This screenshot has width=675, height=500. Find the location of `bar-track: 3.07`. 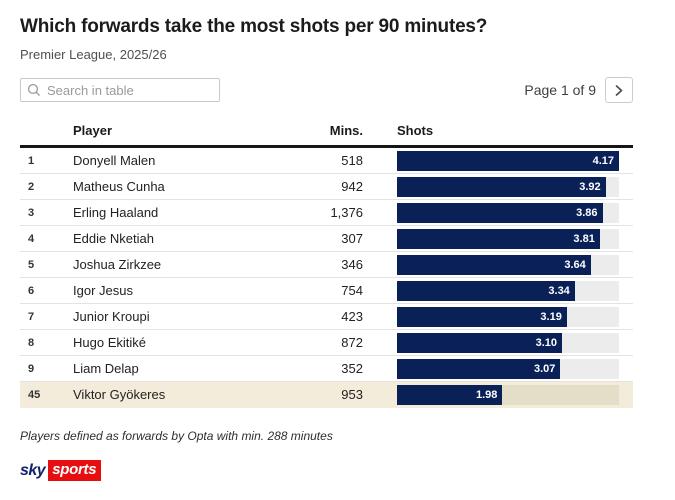

bar-track: 3.07 is located at coordinates (508, 368).